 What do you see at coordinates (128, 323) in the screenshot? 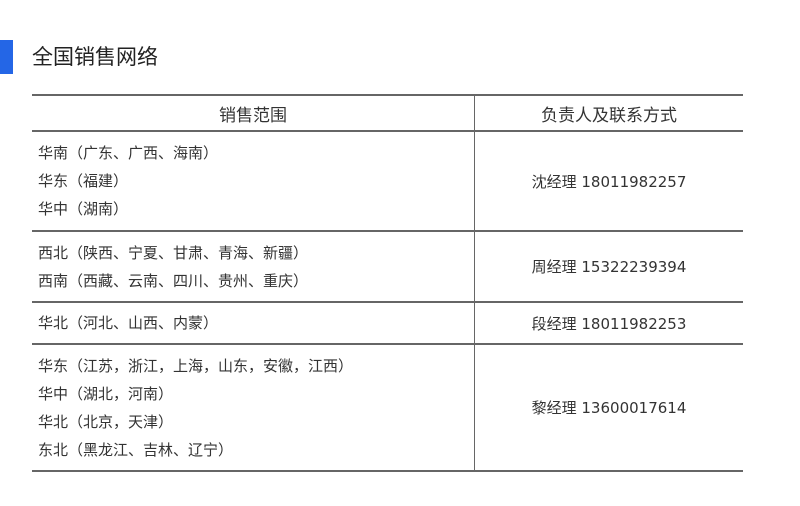
I see `region-line: 华北（河北、山西、内蒙）` at bounding box center [128, 323].